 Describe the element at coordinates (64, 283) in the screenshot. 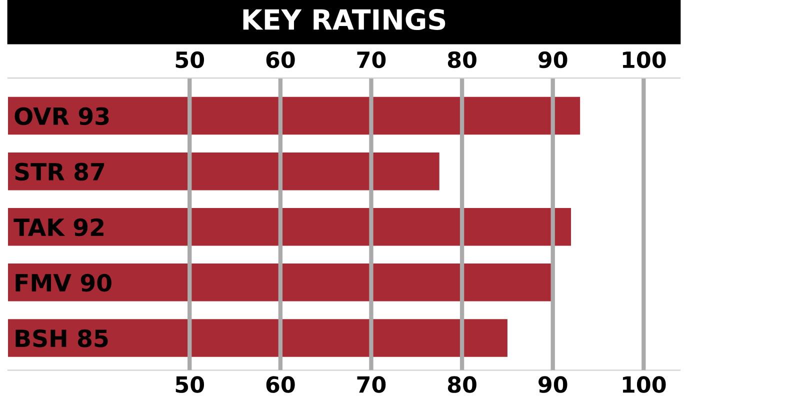

I see `y-tick-label: FMV 90` at that location.